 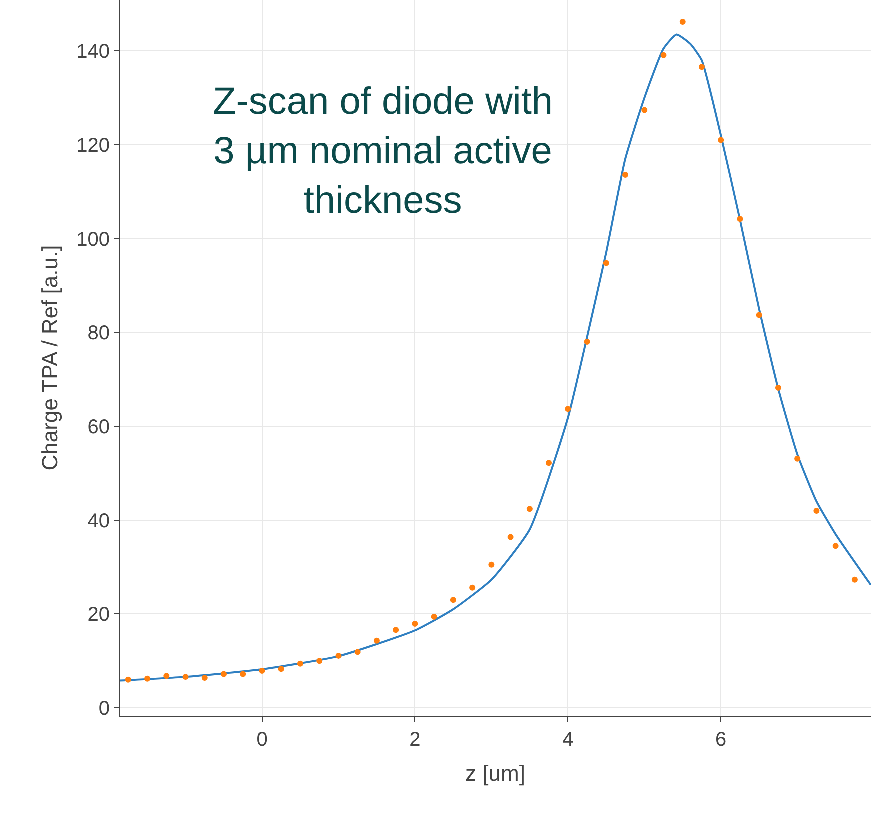 I want to click on x-tick-label: 4, so click(x=568, y=740).